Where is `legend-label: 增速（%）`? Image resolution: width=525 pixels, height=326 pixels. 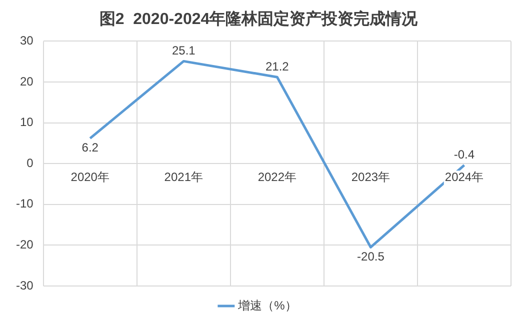
legend-label: 增速（%） is located at coordinates (267, 305).